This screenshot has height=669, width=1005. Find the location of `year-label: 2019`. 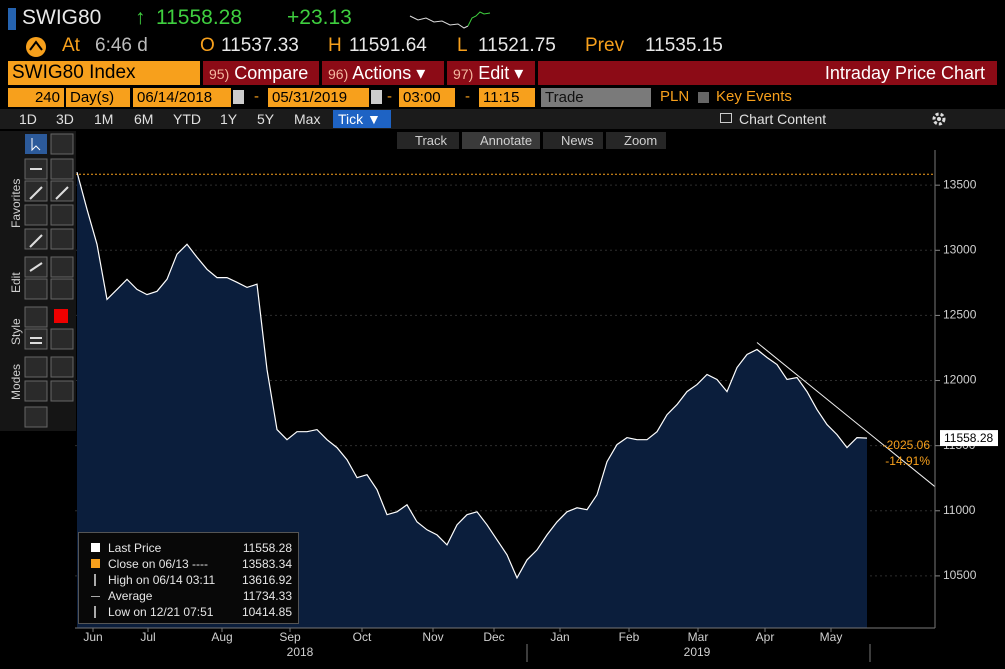

year-label: 2019 is located at coordinates (697, 652).